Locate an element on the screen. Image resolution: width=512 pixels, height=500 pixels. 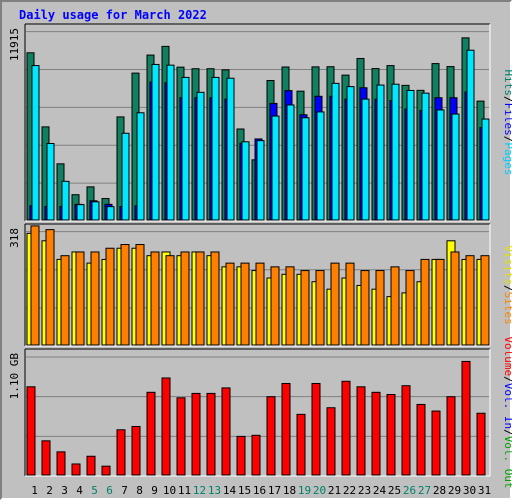
x-tick-label: 1 is located at coordinates (34, 490).